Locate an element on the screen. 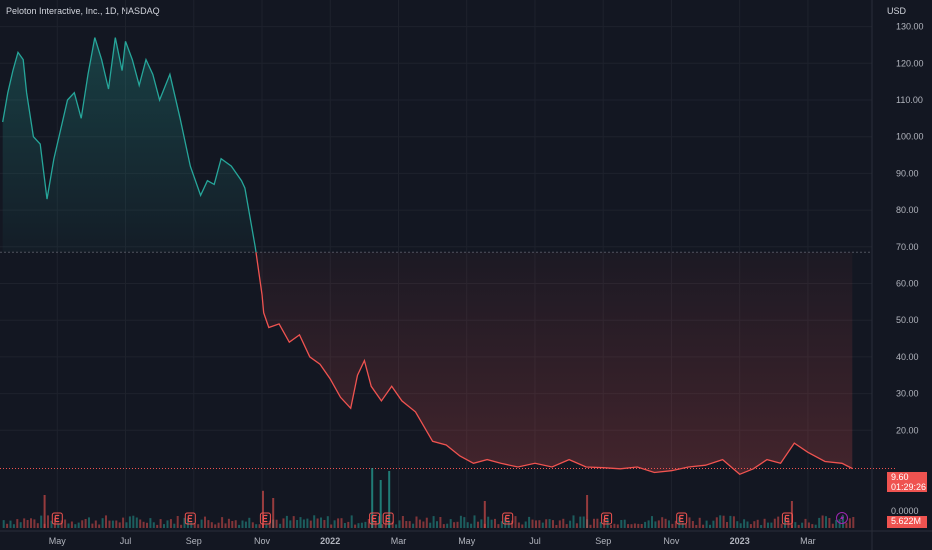 This screenshot has height=550, width=932. dividend-badge-circle is located at coordinates (842, 518).